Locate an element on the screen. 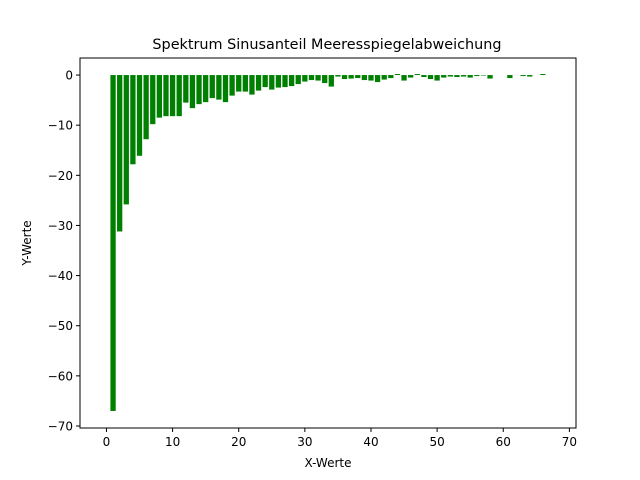 The height and width of the screenshot is (480, 640). x-axis-title: X-Werte is located at coordinates (327, 463).